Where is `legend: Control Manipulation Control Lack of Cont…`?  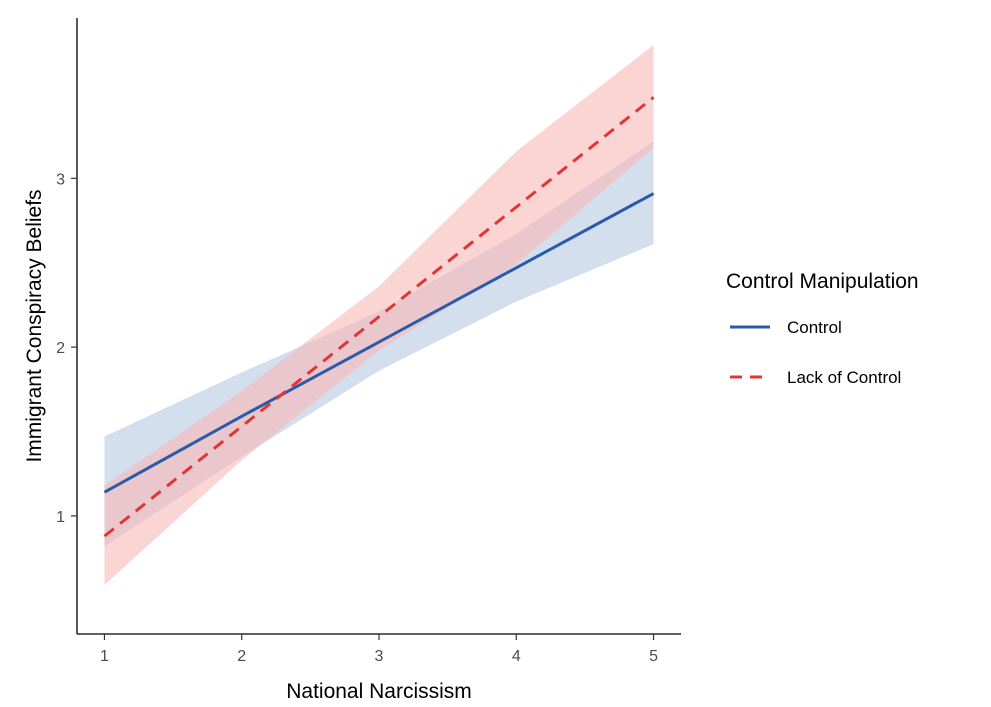 legend: Control Manipulation Control Lack of Cont… is located at coordinates (822, 328).